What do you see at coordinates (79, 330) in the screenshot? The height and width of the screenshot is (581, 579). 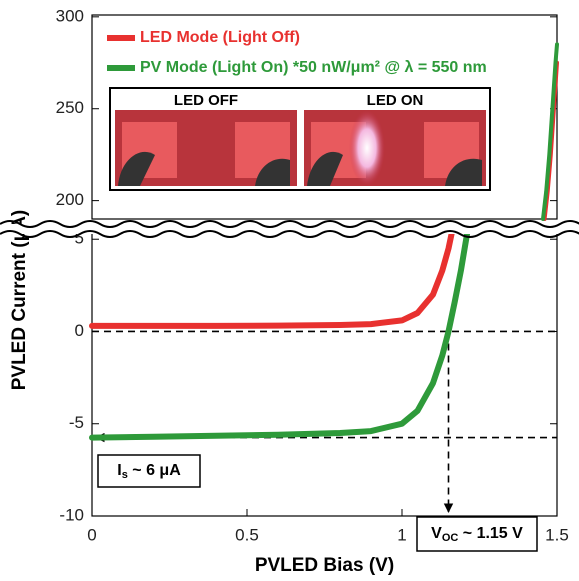 I see `y-tick-label: 0` at bounding box center [79, 330].